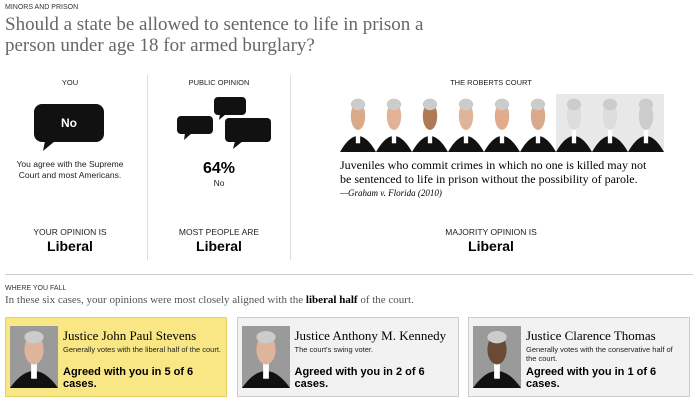  What do you see at coordinates (219, 232) in the screenshot?
I see `opinion-label: MOST PEOPLE ARE` at bounding box center [219, 232].